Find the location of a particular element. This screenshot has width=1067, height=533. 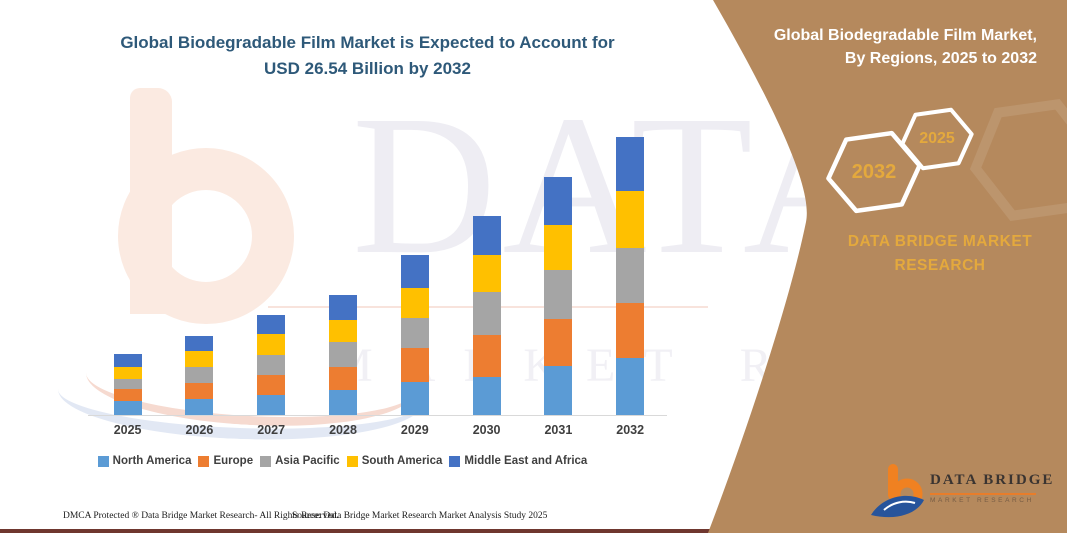

bar-segment-europe-2030 is located at coordinates (486, 355).